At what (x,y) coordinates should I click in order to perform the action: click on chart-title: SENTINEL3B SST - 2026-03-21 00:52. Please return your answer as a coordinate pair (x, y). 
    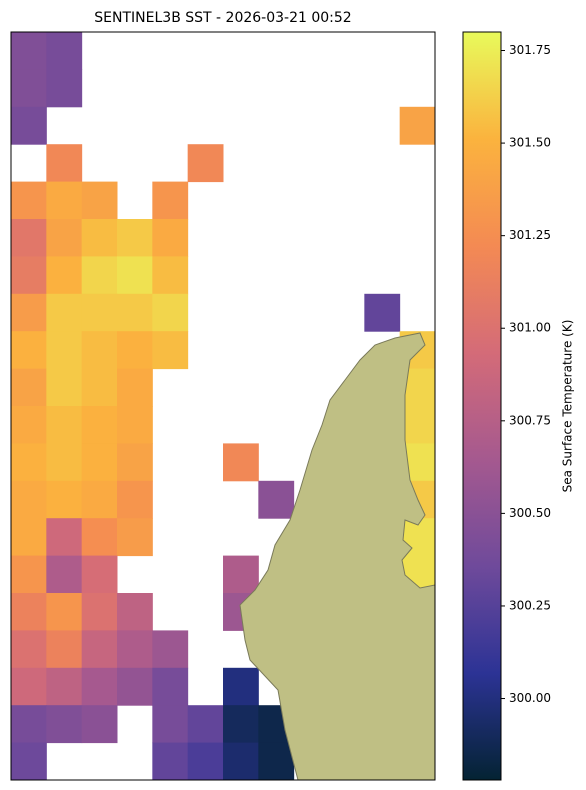
    Looking at the image, I should click on (222, 18).